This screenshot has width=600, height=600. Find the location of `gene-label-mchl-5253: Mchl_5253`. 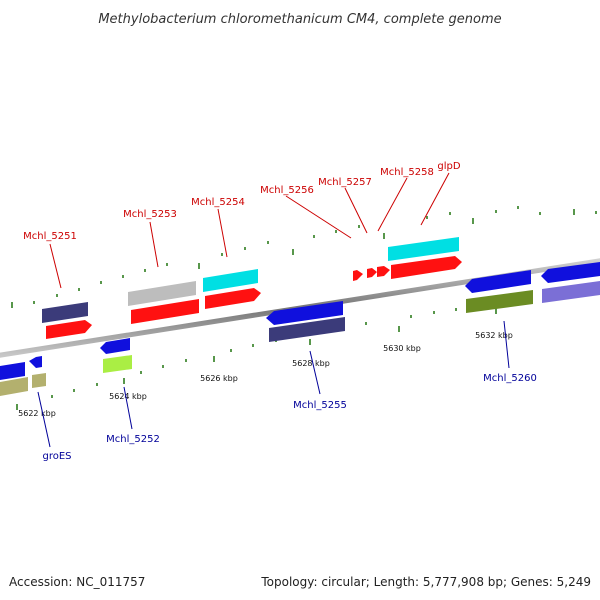

gene-label-mchl-5253: Mchl_5253 is located at coordinates (150, 214).